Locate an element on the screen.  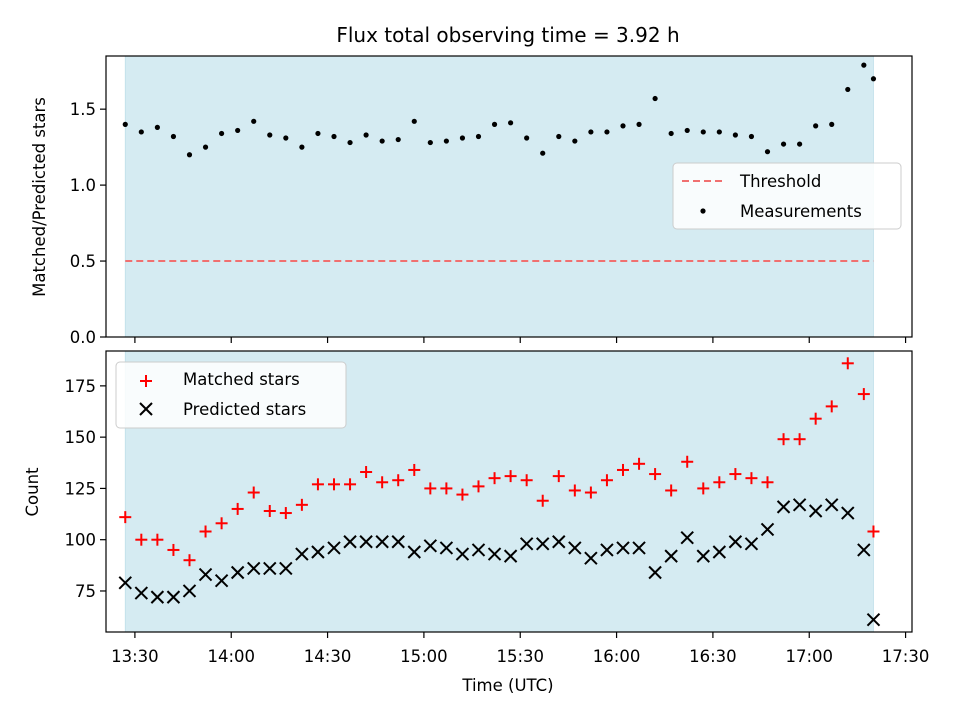
legend-matched-marker is located at coordinates (146, 381).